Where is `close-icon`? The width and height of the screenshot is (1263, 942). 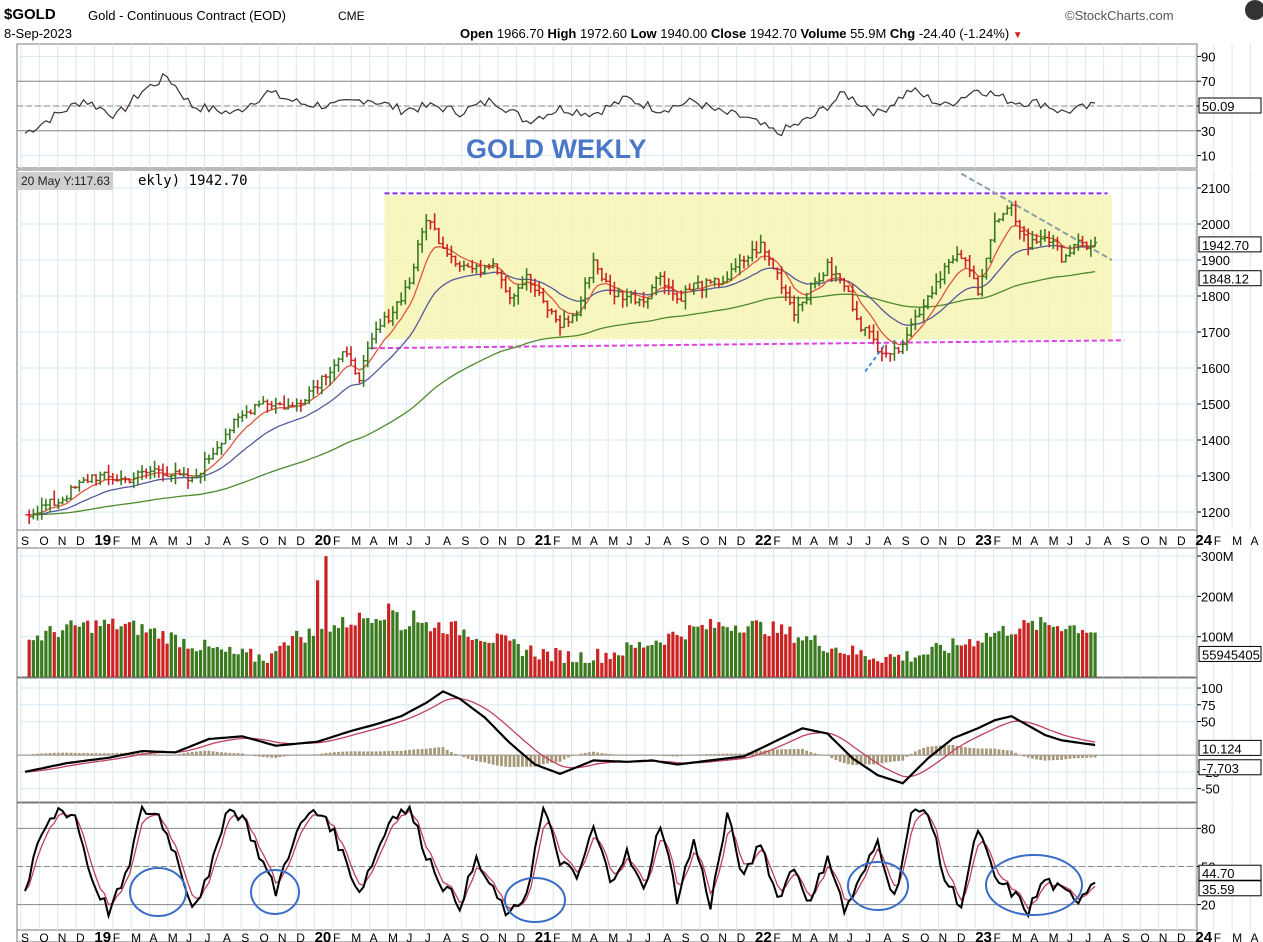 close-icon is located at coordinates (1254, 10).